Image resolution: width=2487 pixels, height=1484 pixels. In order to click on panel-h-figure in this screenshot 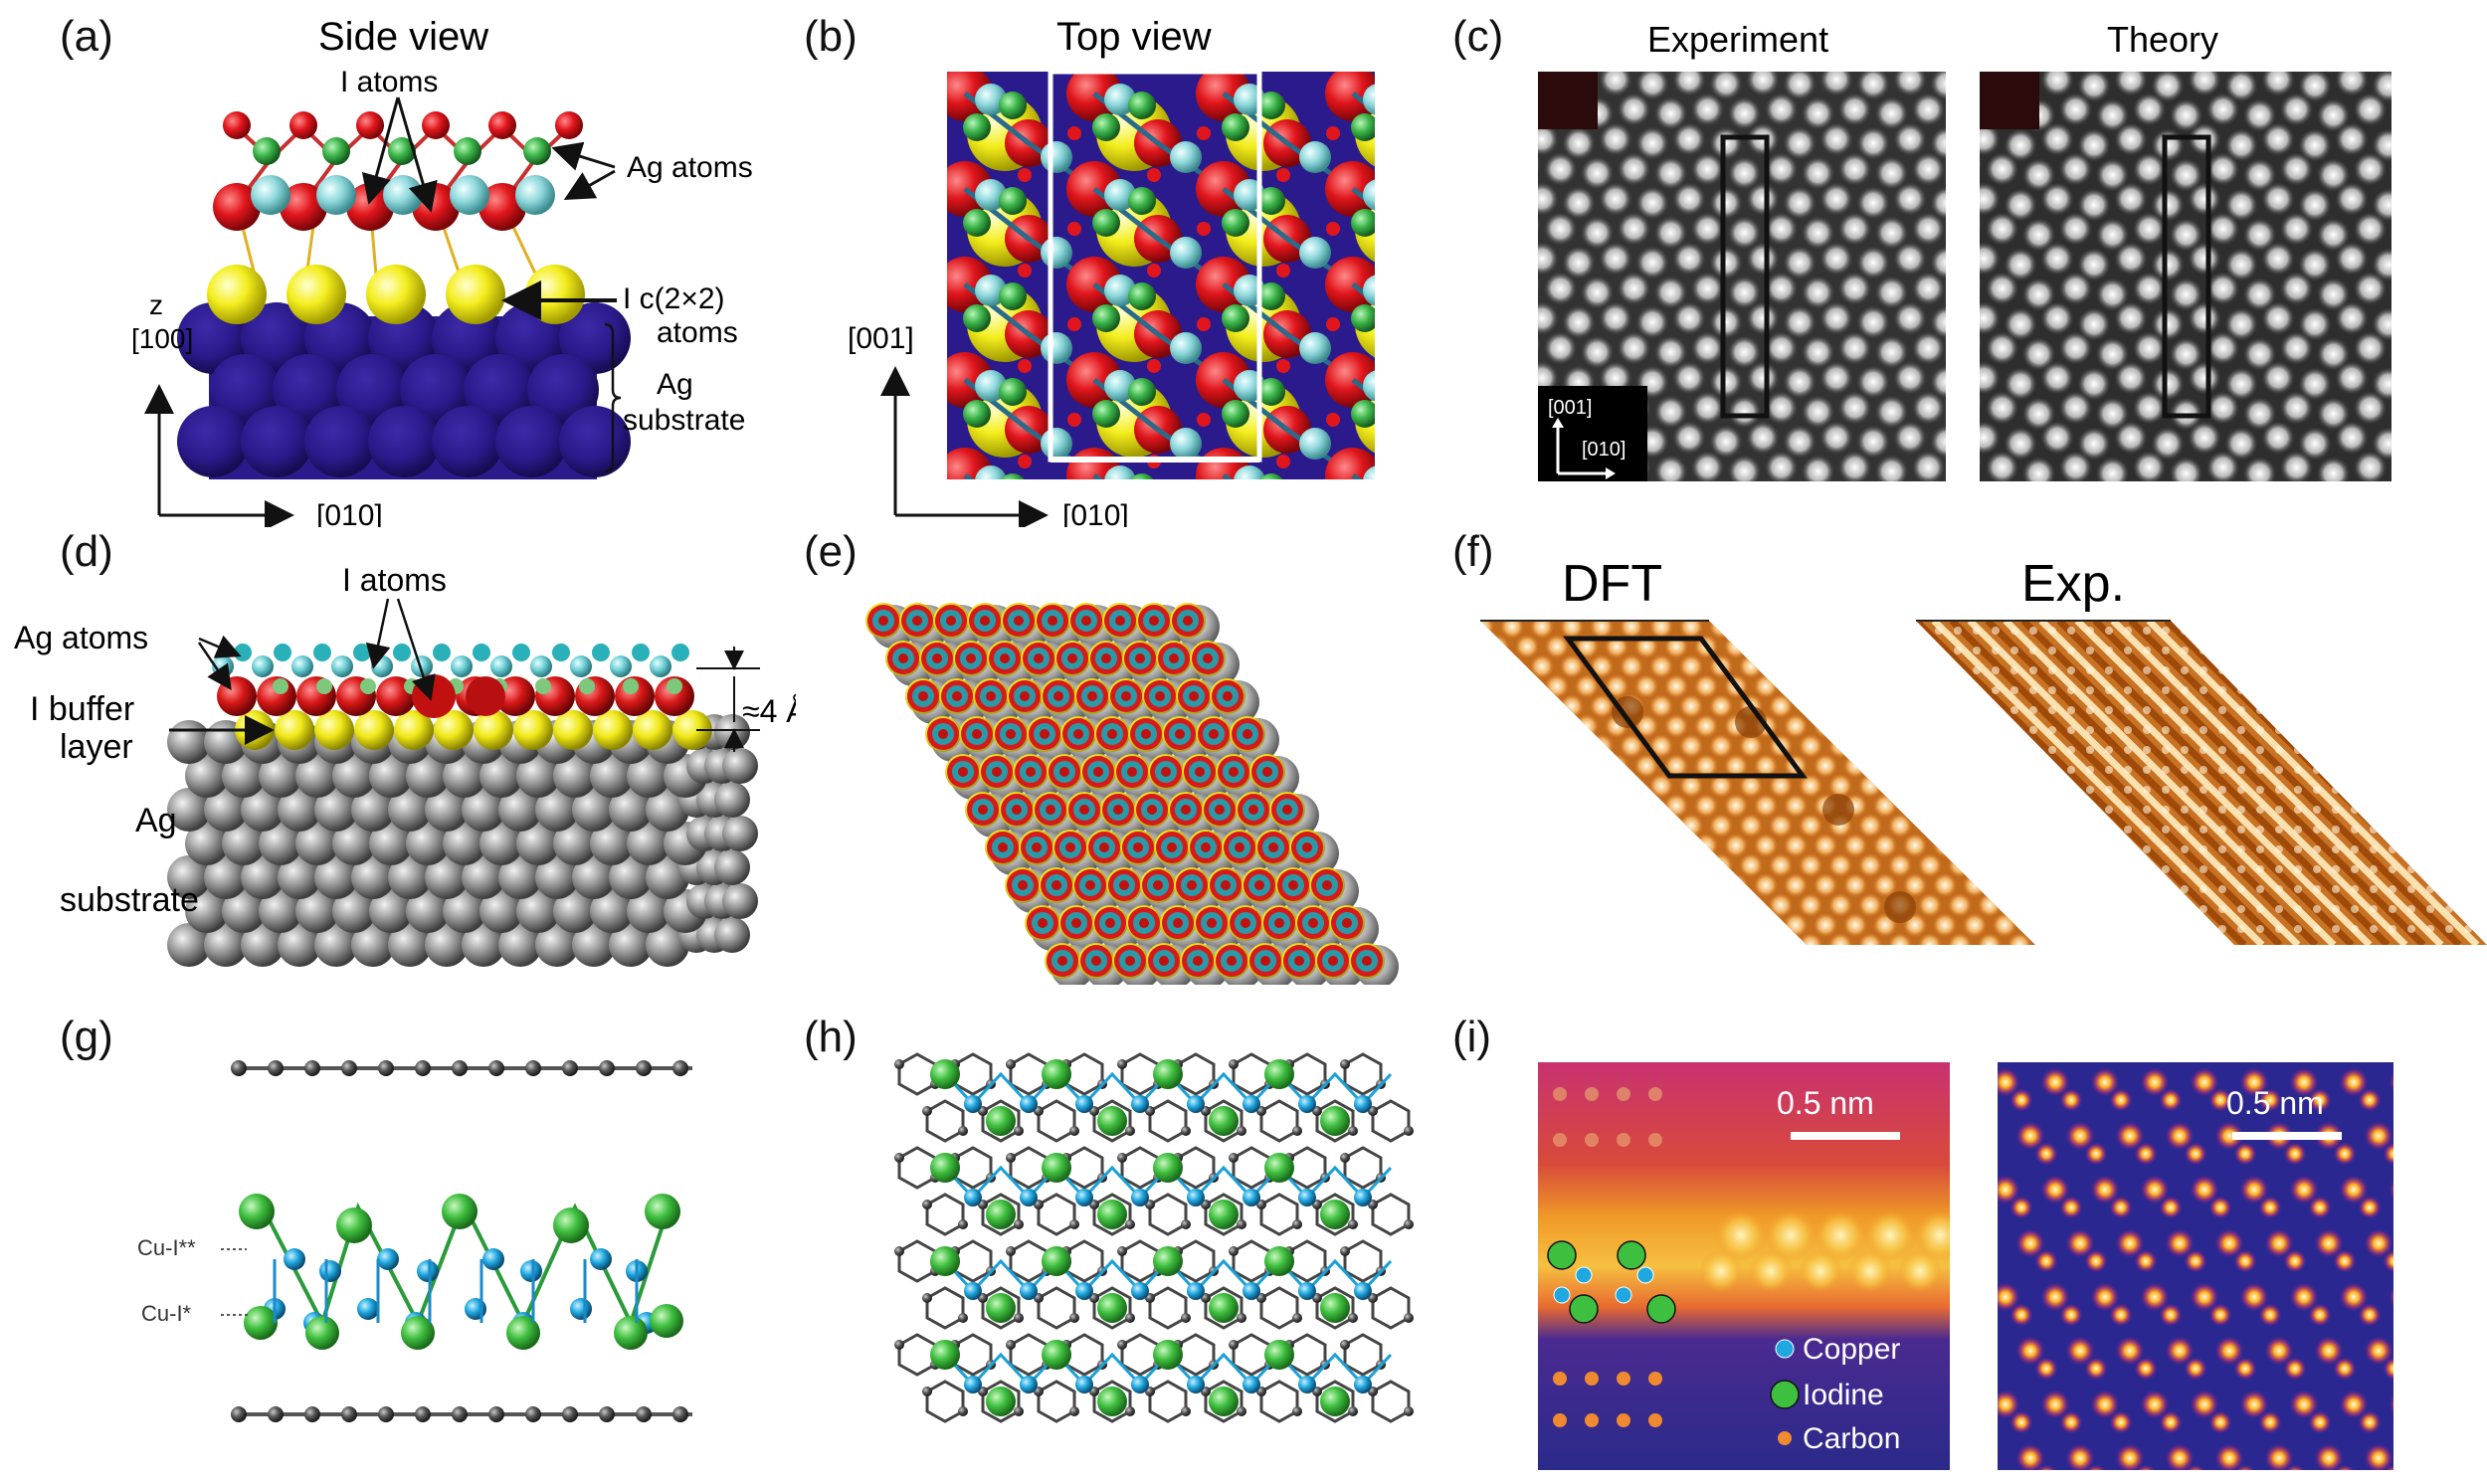, I will do `click(1154, 1238)`.